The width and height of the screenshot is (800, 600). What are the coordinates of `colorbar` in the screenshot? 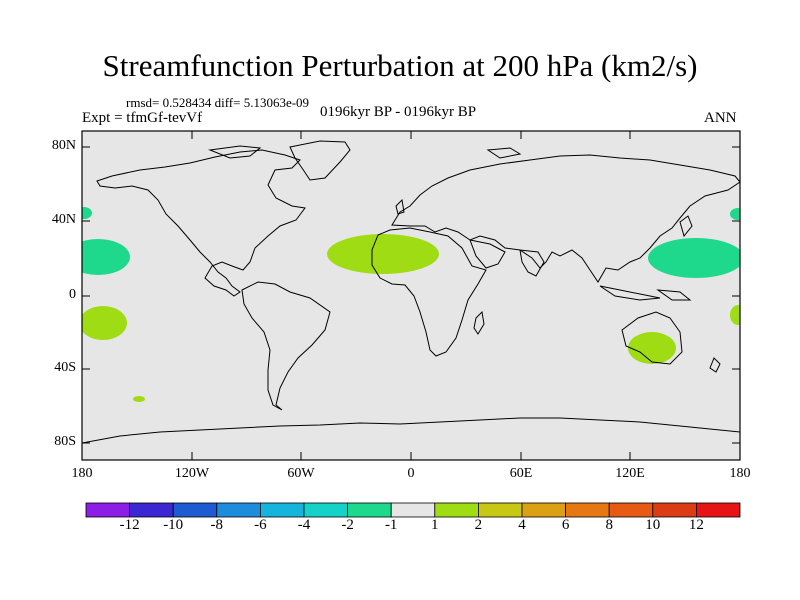 It's located at (413, 510).